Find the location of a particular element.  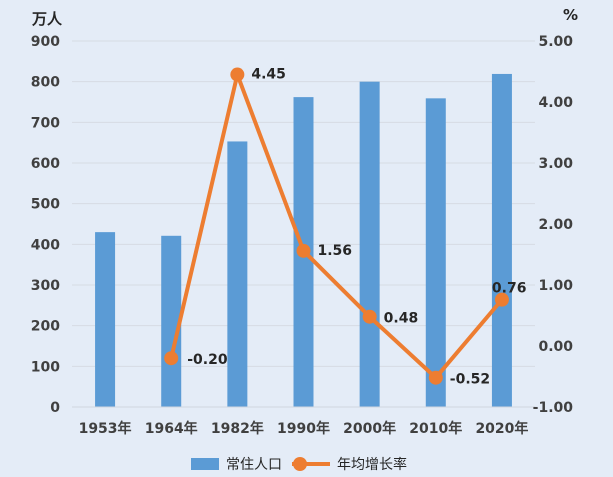

y-left-tick-label: 400 is located at coordinates (45, 245).